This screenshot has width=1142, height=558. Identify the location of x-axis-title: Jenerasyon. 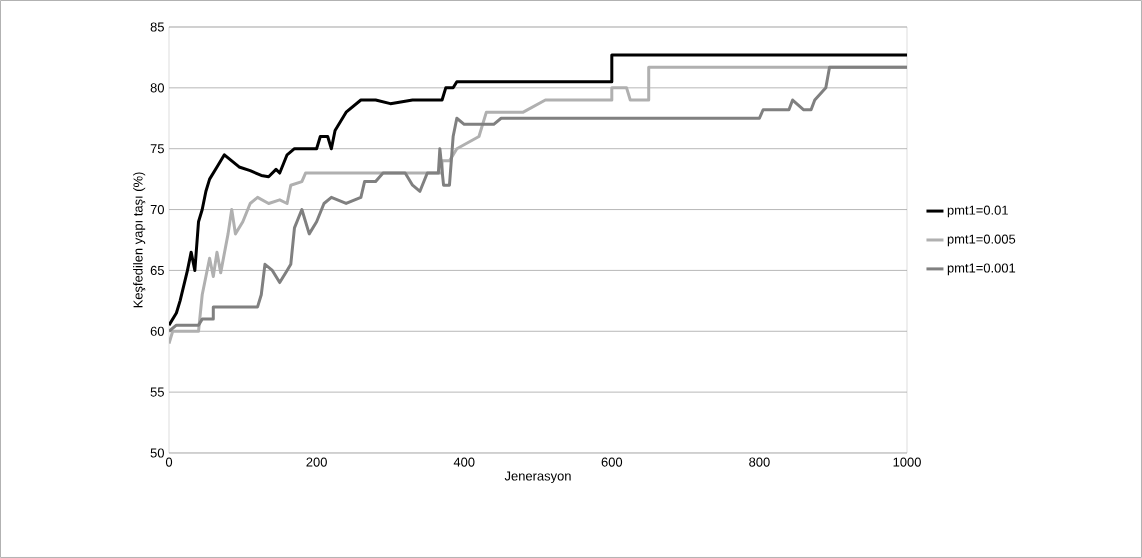
(537, 477).